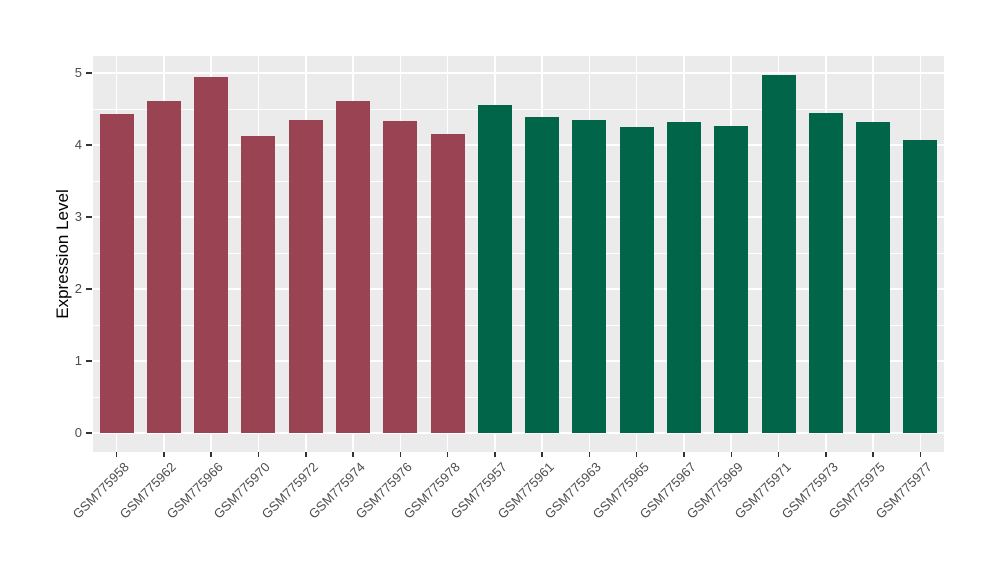 The image size is (1000, 580). Describe the element at coordinates (636, 280) in the screenshot. I see `bar-GSM775965` at that location.